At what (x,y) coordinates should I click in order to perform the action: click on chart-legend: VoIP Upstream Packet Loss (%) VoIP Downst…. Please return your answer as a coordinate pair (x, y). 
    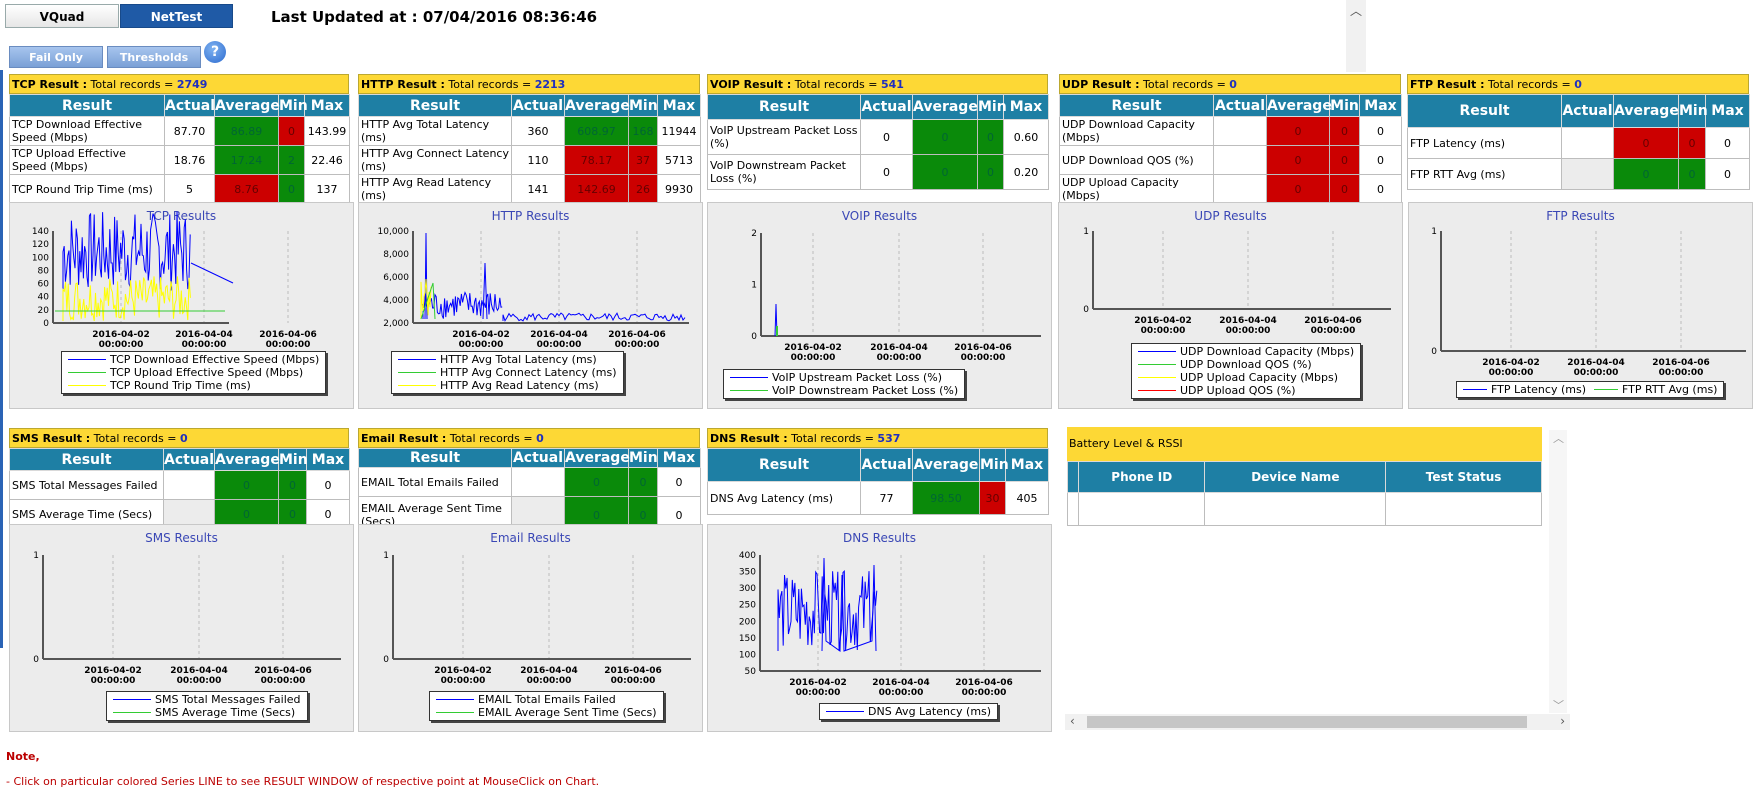
    Looking at the image, I should click on (844, 384).